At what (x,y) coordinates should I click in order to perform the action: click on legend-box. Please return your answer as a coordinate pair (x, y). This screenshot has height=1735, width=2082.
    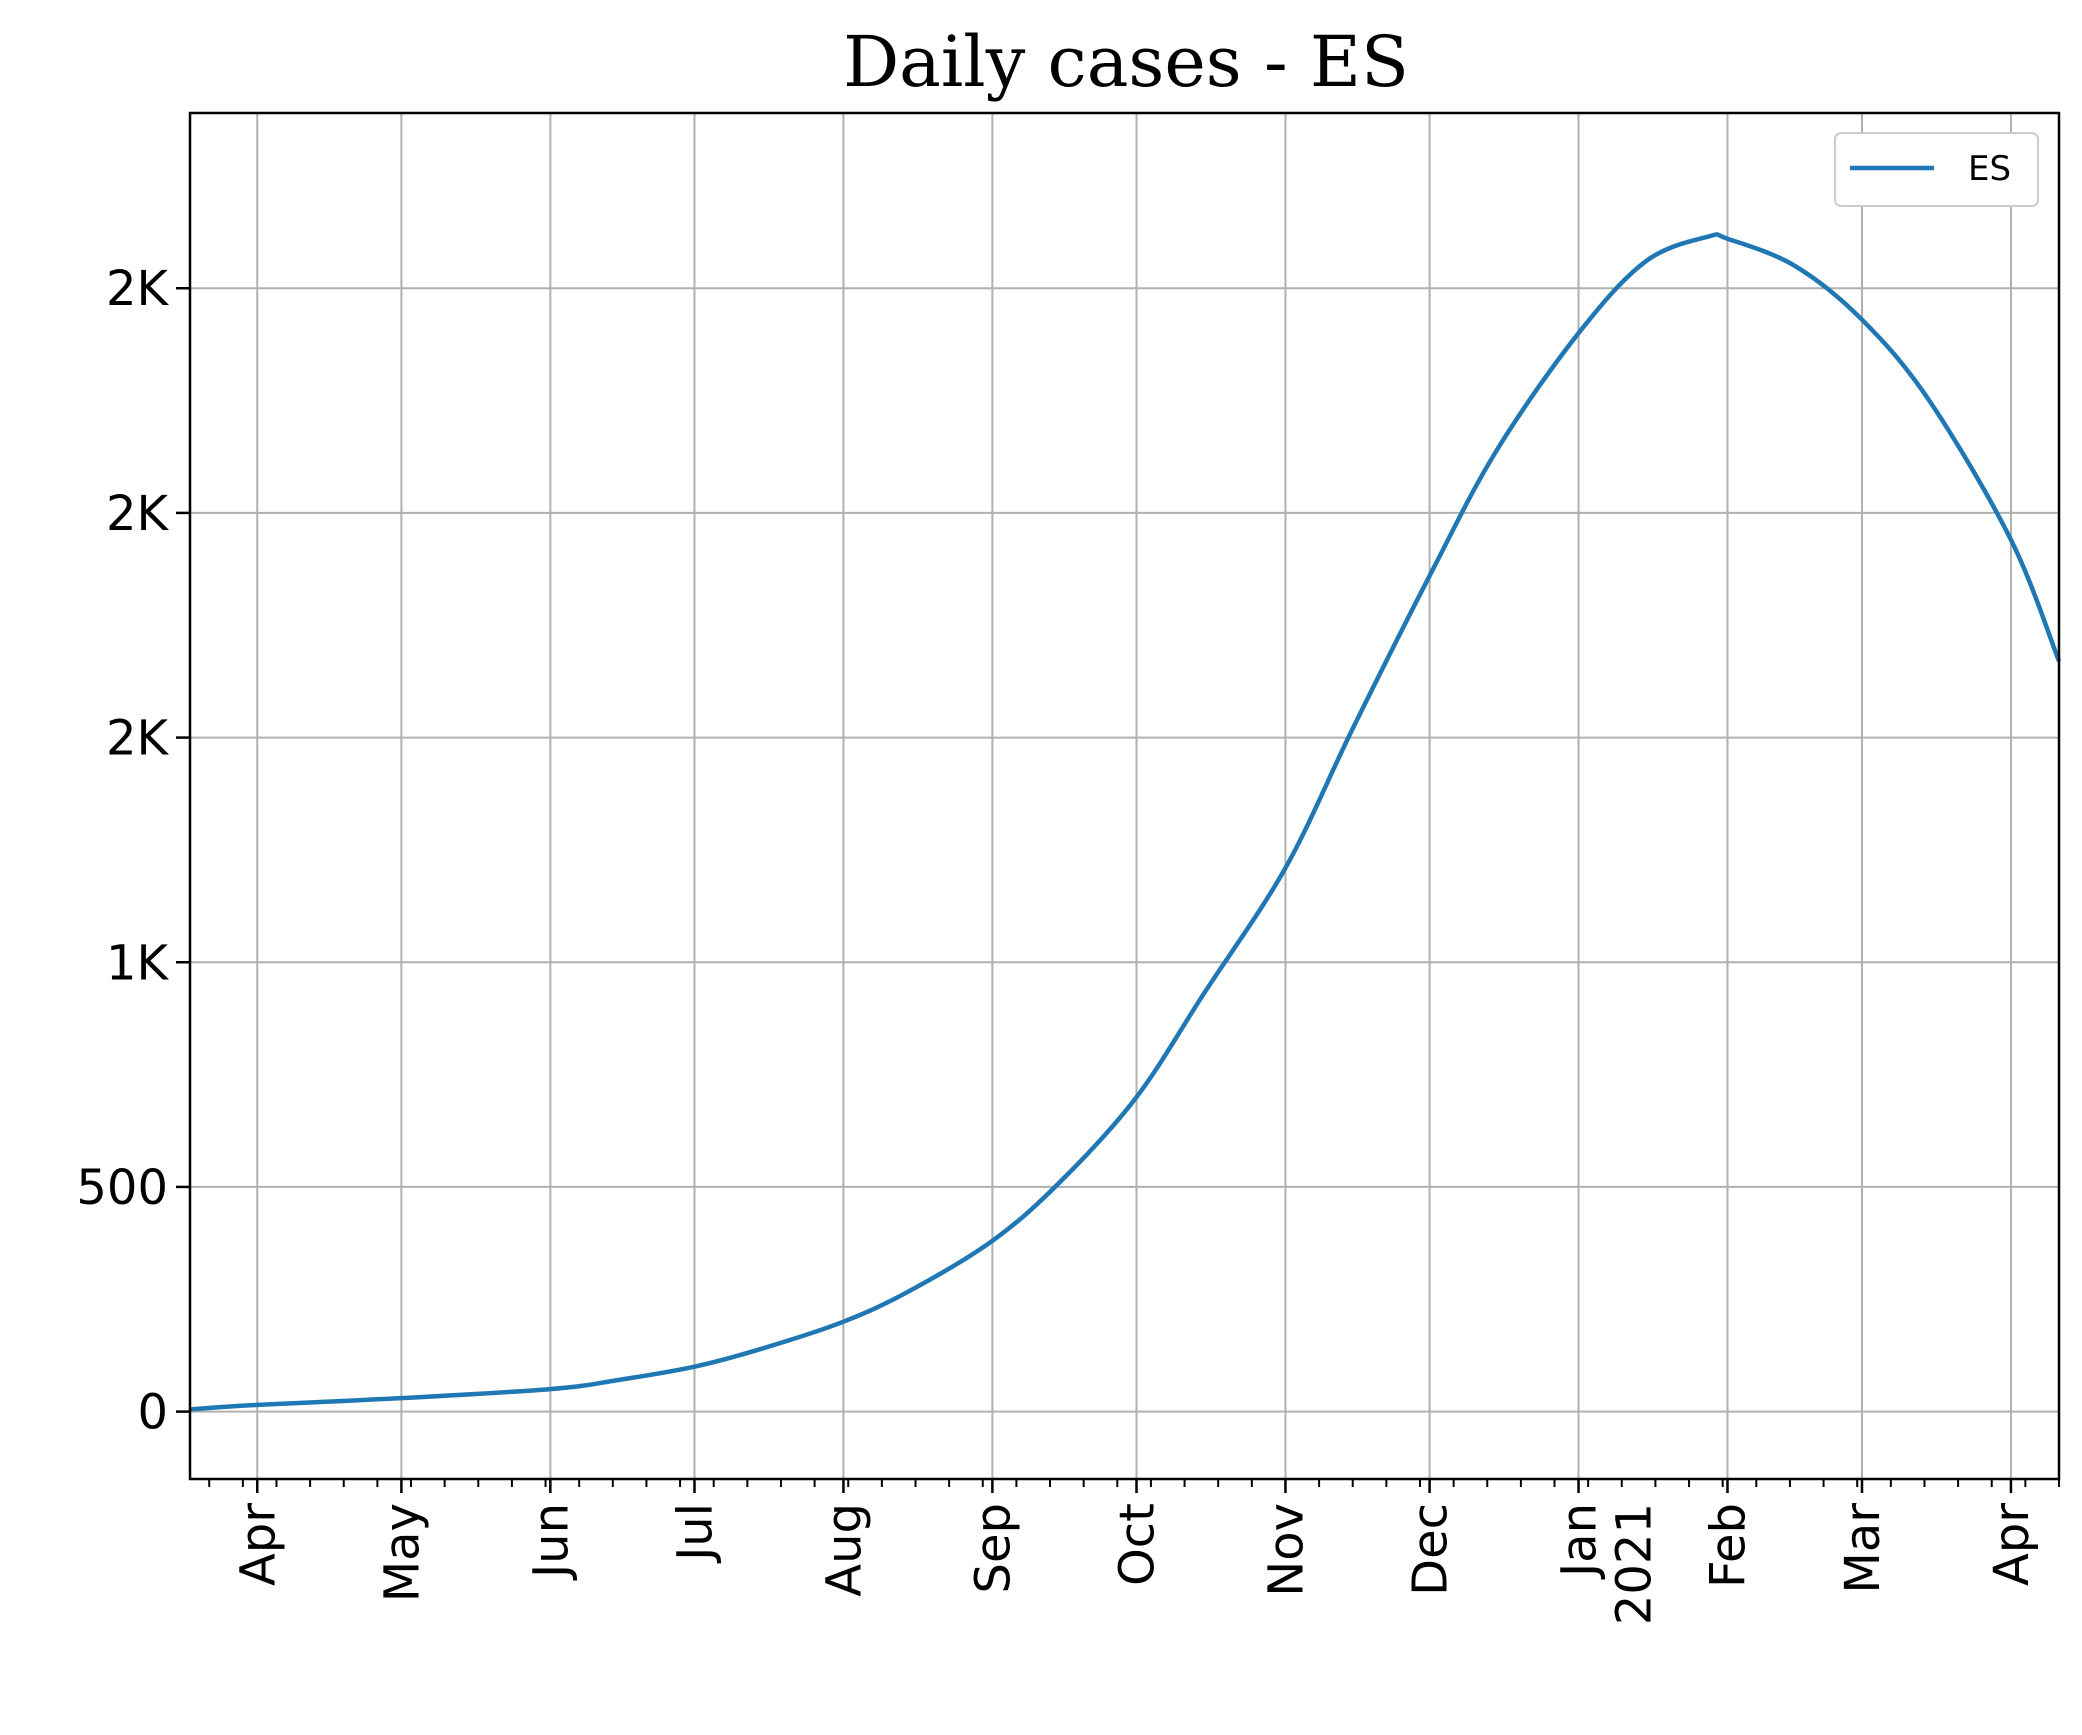
    Looking at the image, I should click on (1936, 169).